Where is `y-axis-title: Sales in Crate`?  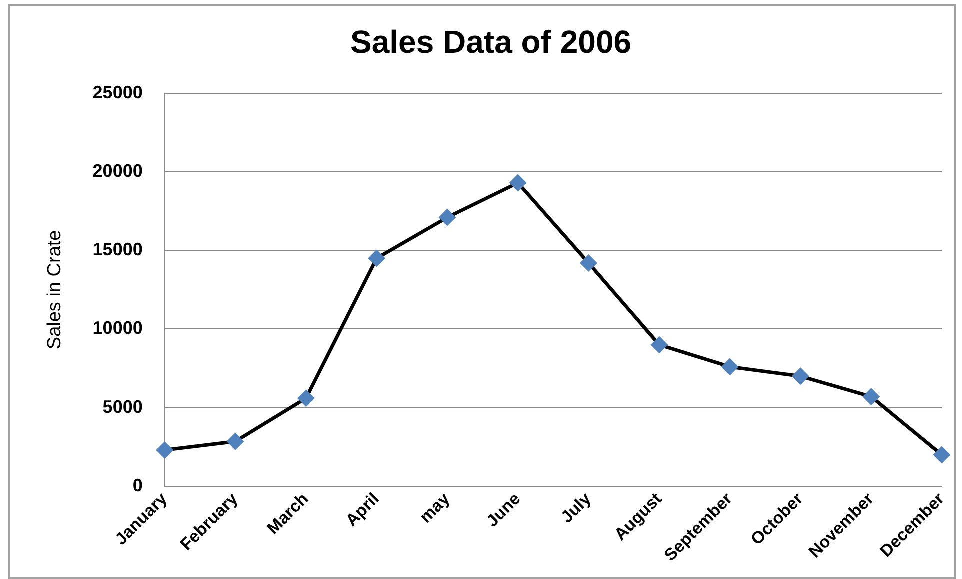
y-axis-title: Sales in Crate is located at coordinates (55, 290).